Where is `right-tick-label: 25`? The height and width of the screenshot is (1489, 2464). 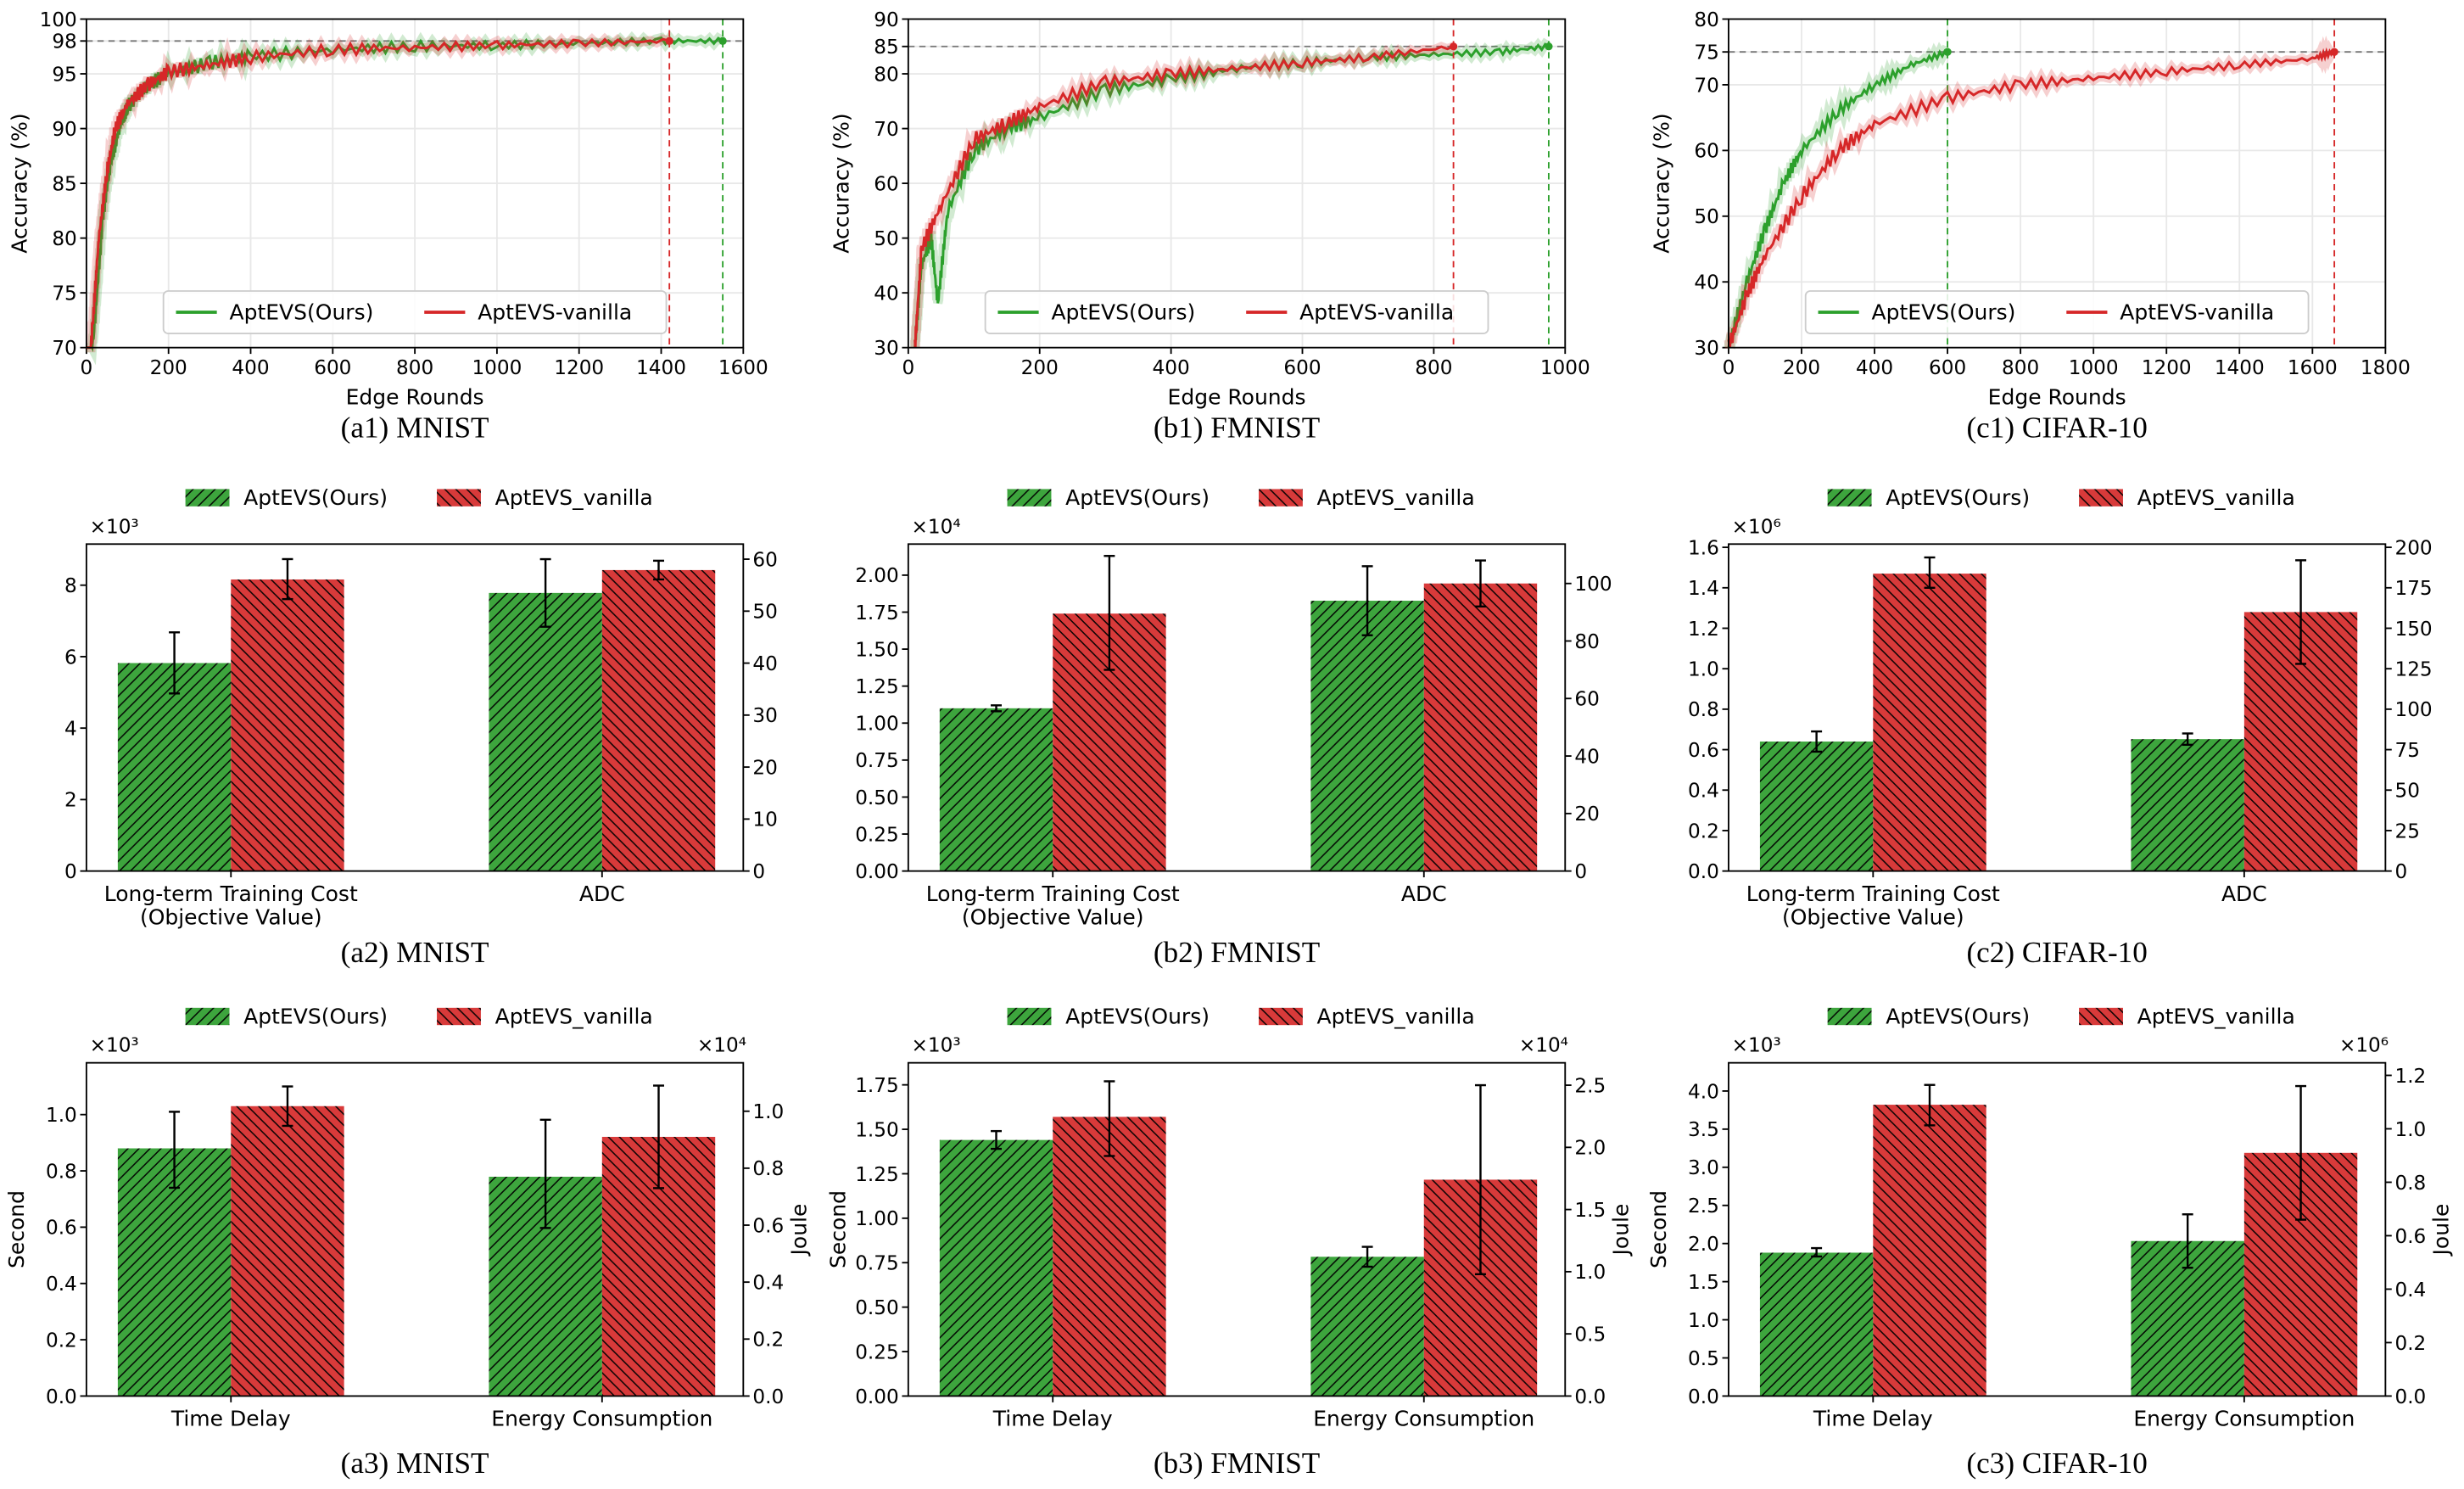 right-tick-label: 25 is located at coordinates (2406, 831).